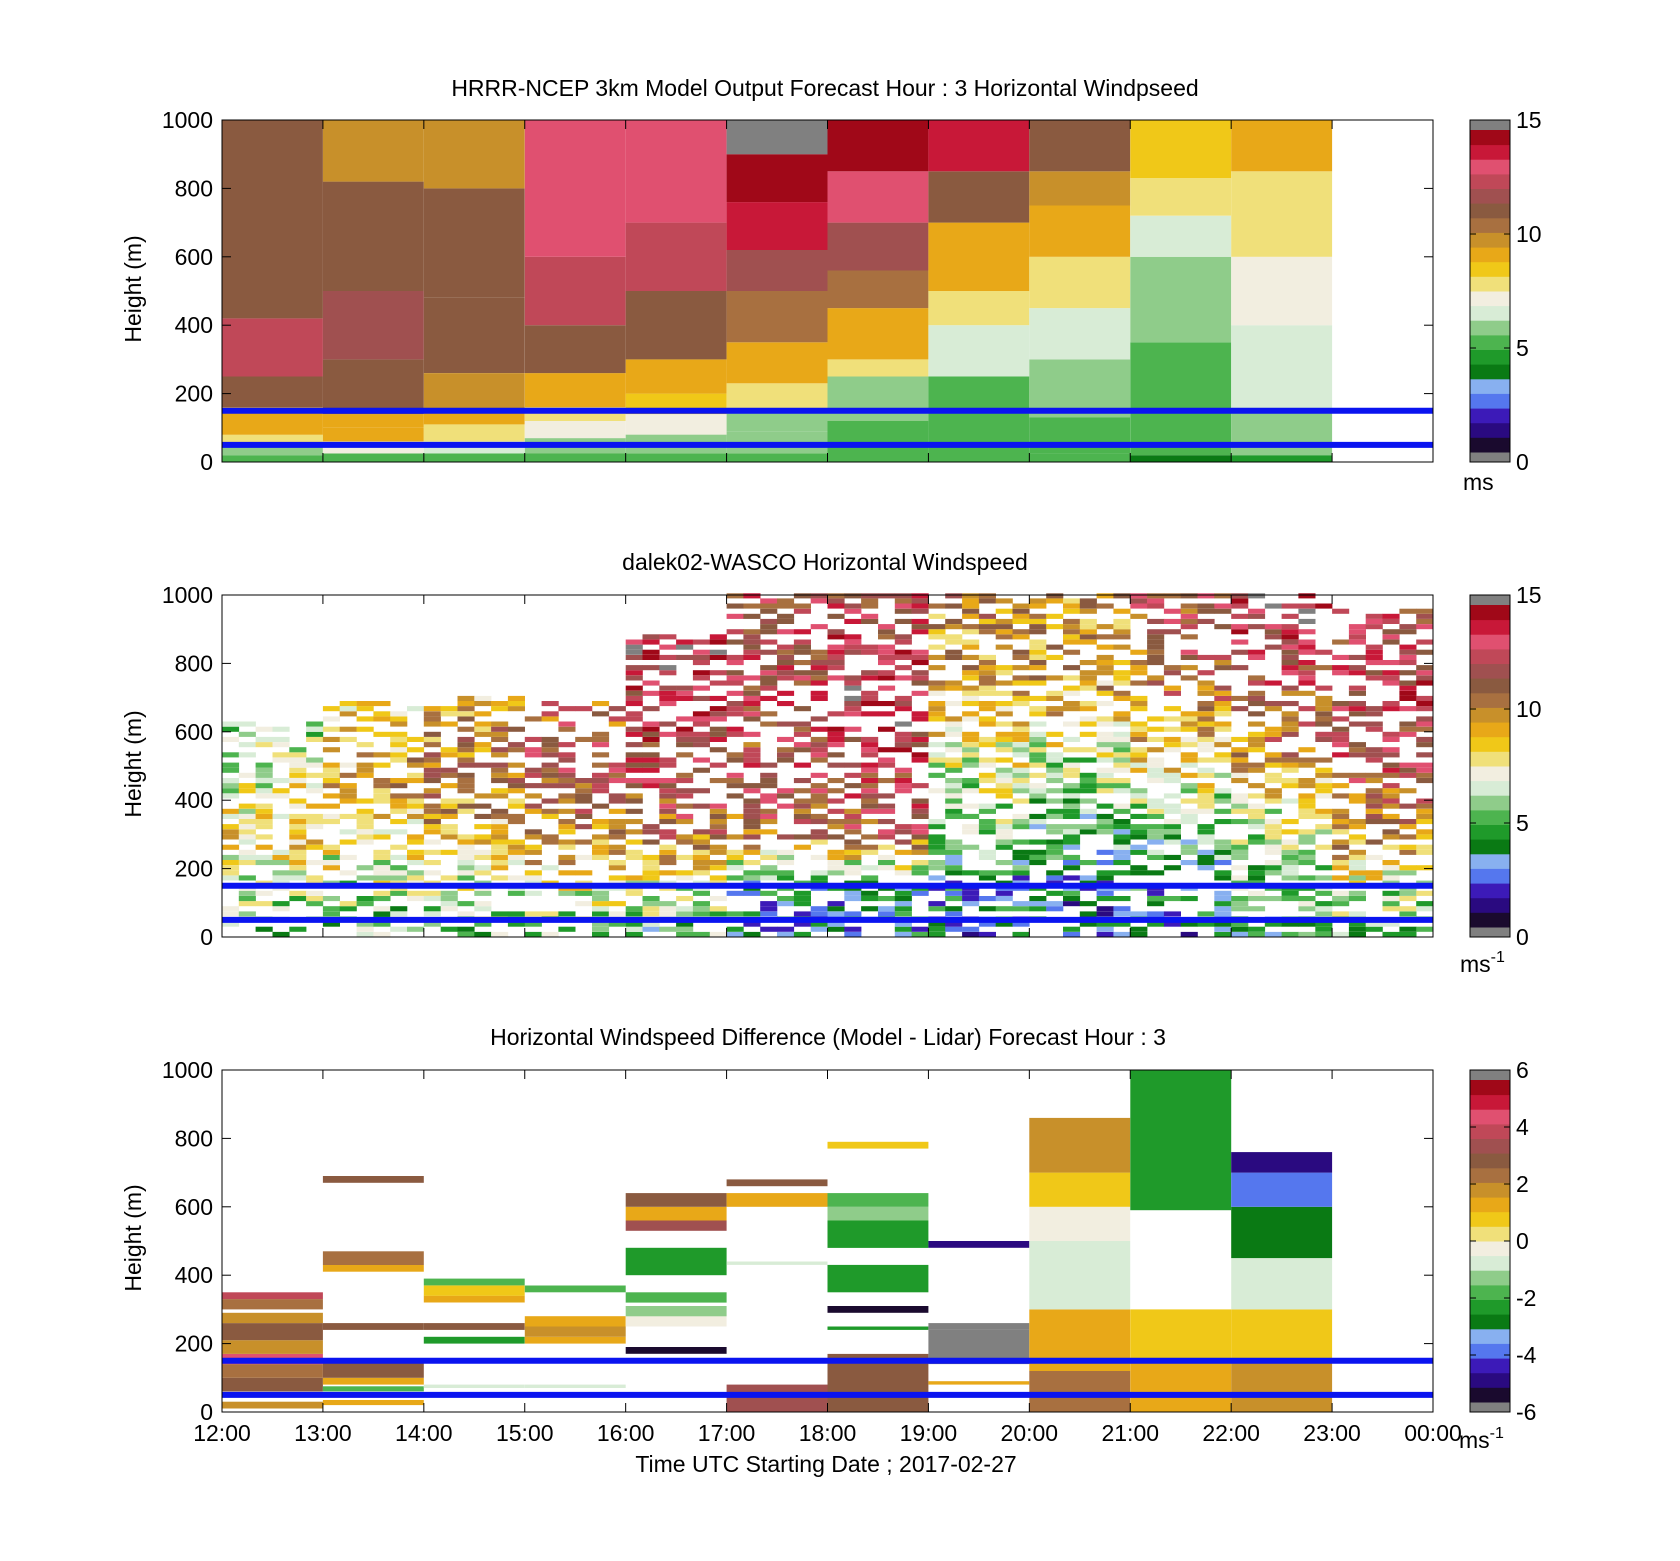 The image size is (1680, 1561). I want to click on panel-lidar-ylabel: Height (m), so click(133, 763).